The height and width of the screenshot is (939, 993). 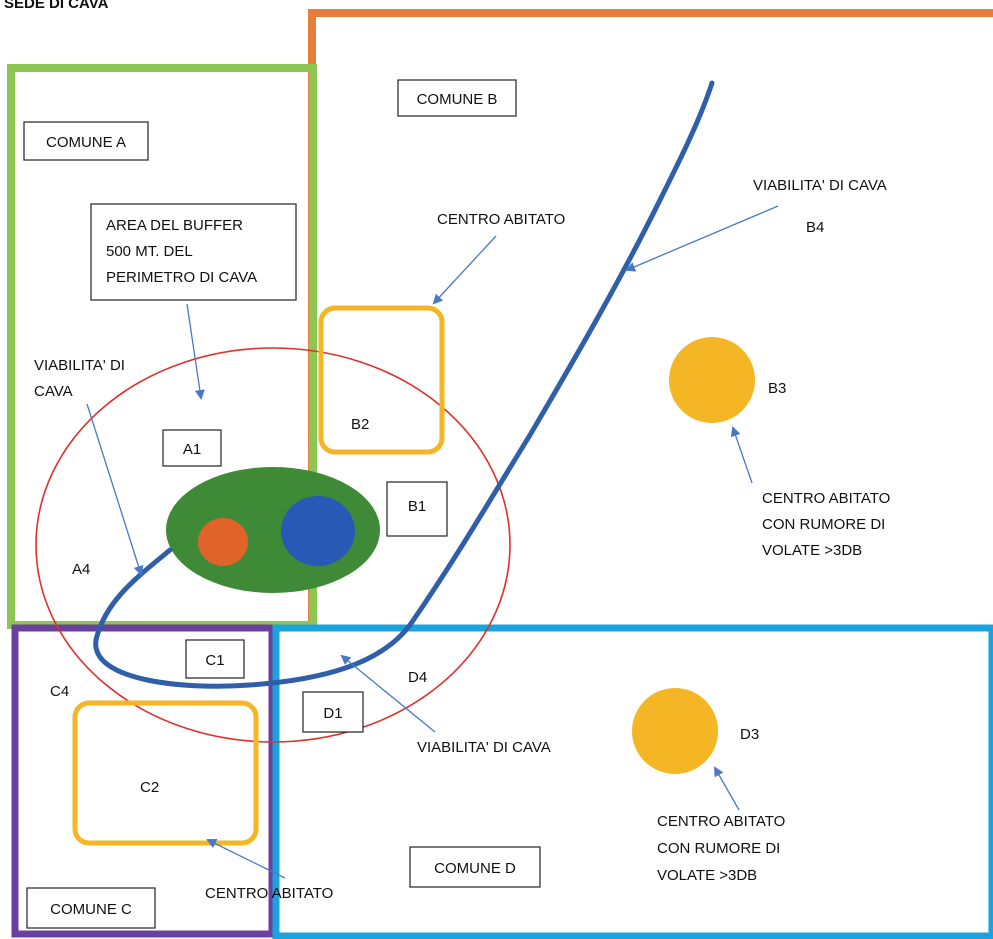 I want to click on zone-d3-label: D3, so click(x=749, y=734).